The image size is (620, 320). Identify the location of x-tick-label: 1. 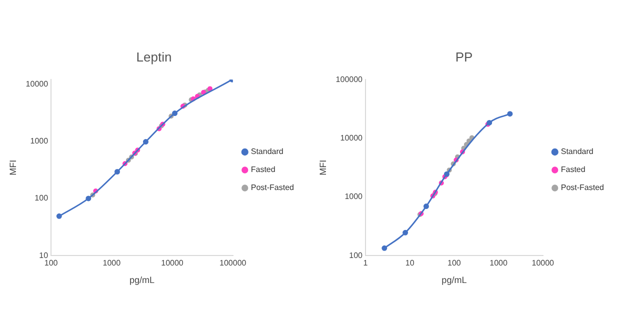
(365, 263).